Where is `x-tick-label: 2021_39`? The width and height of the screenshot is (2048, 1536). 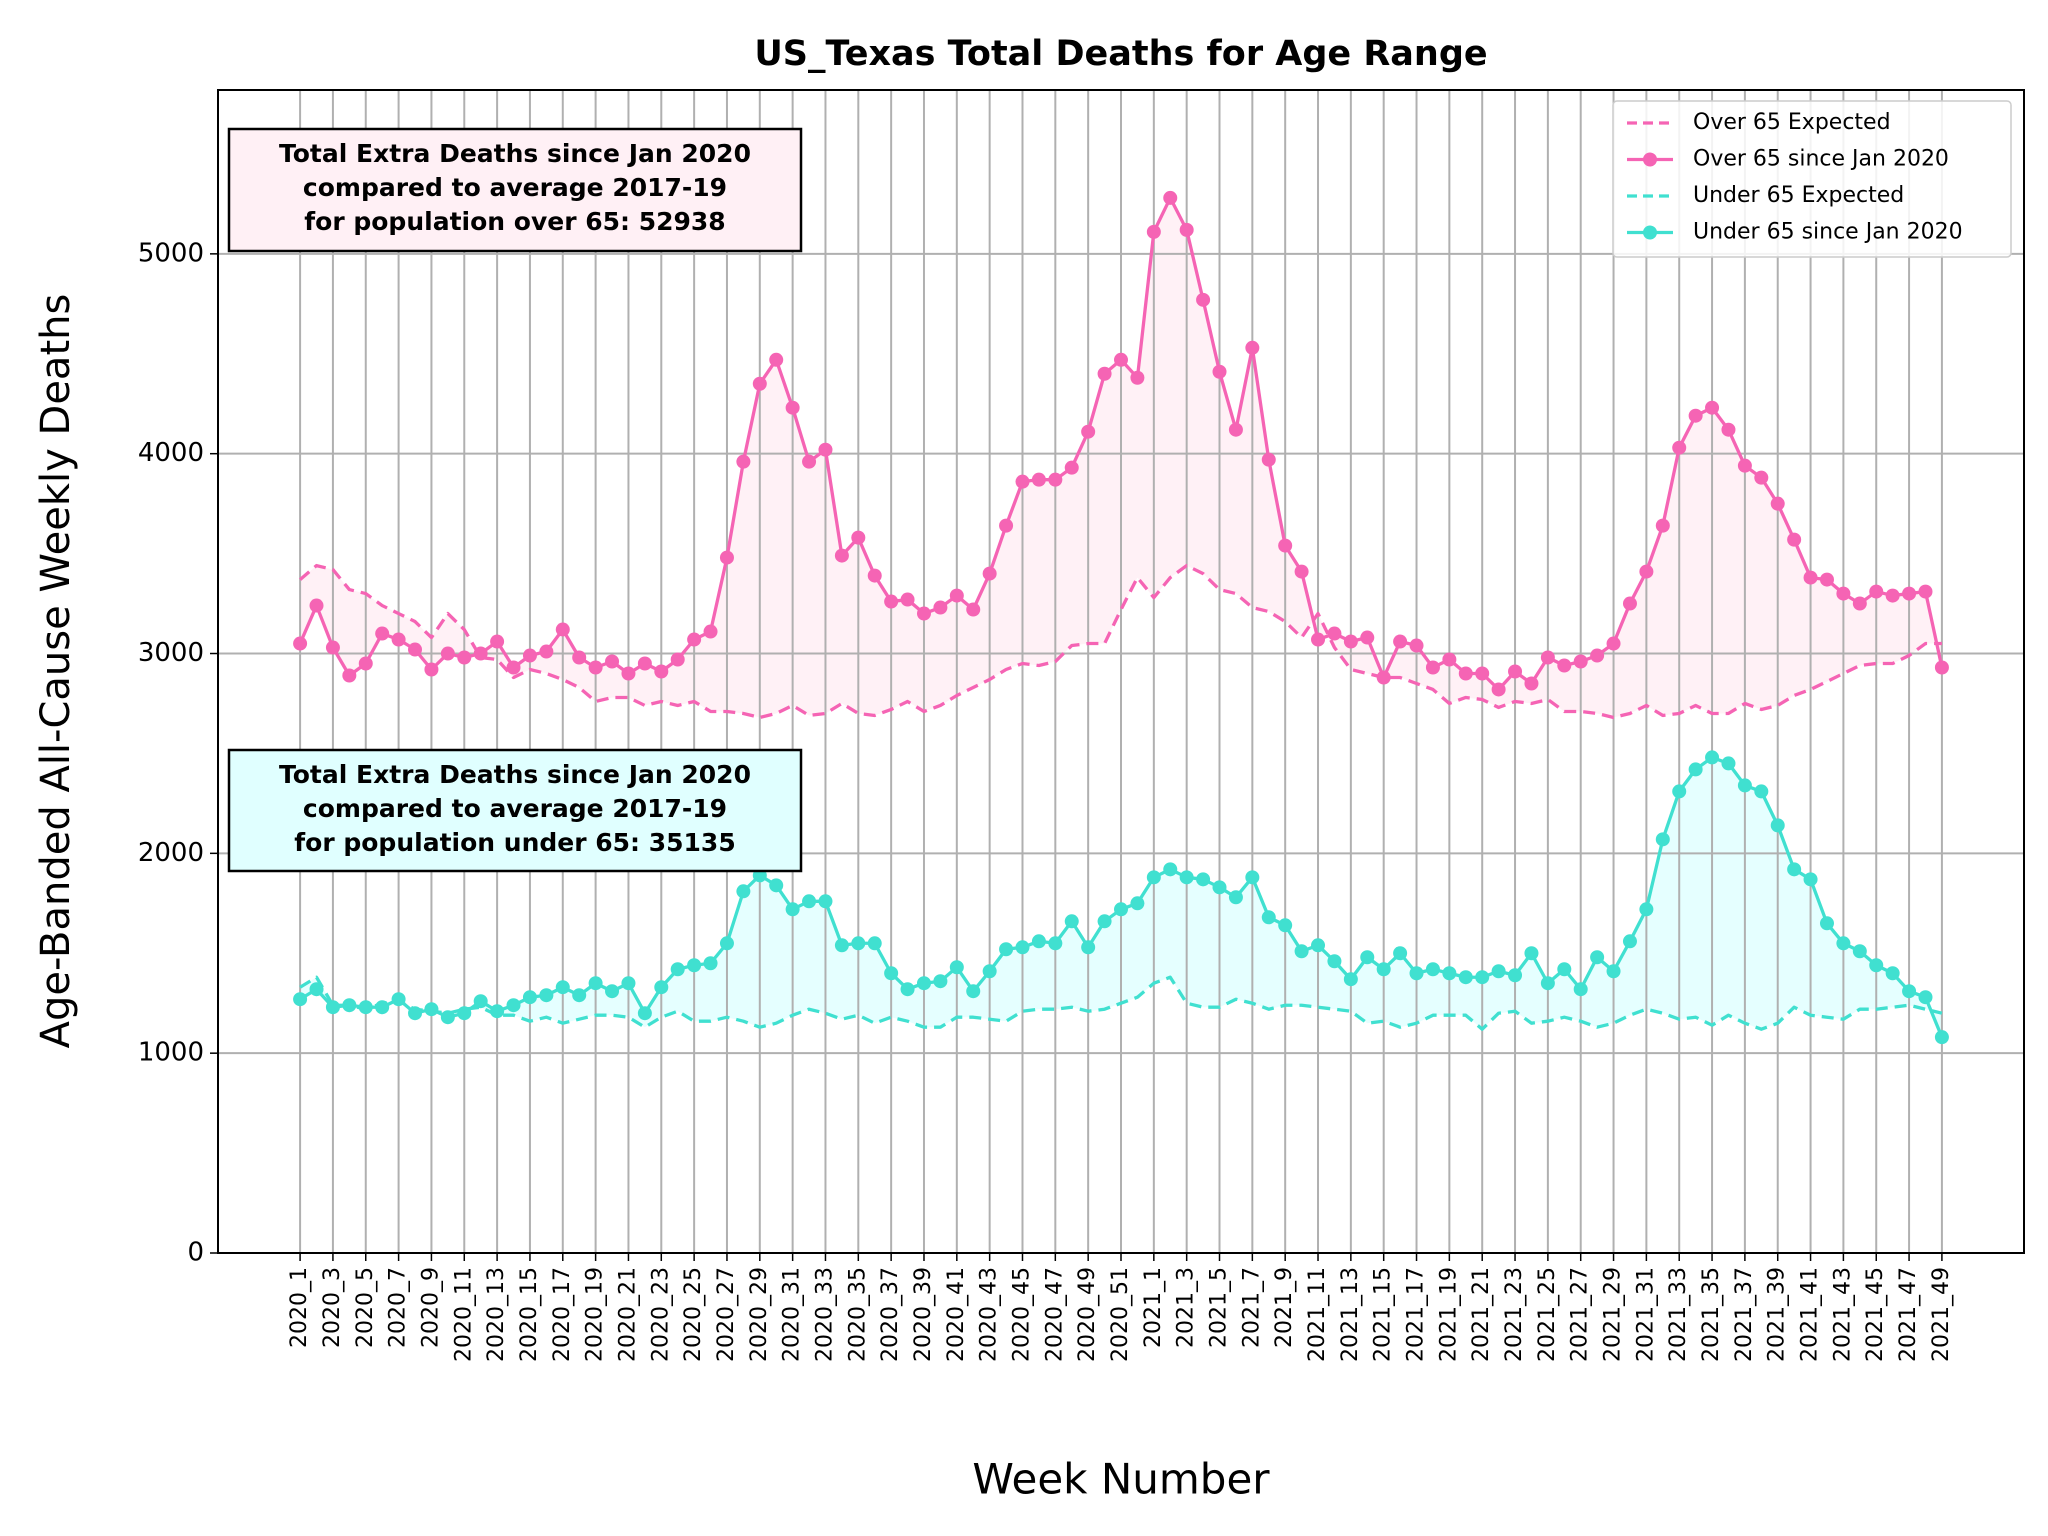 x-tick-label: 2021_39 is located at coordinates (1777, 1314).